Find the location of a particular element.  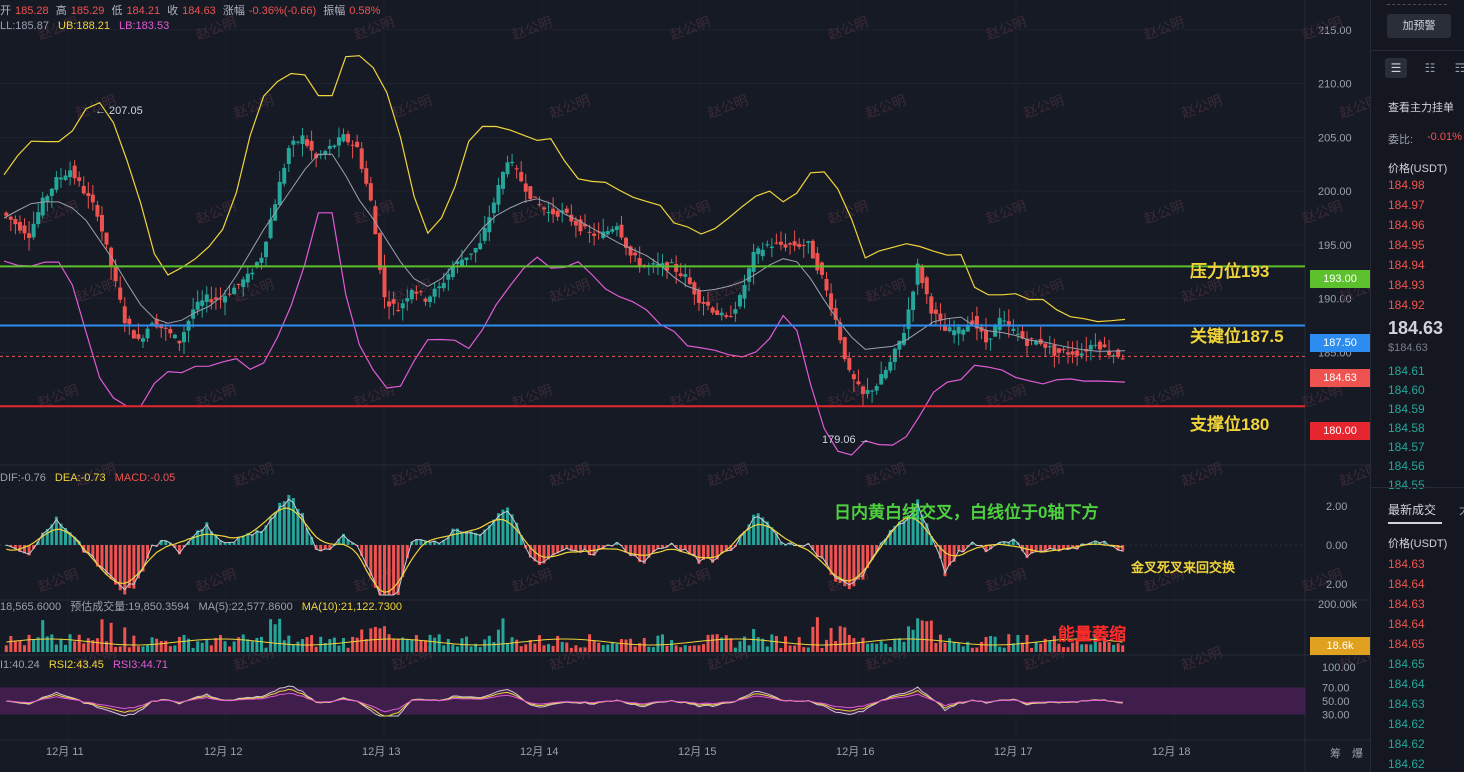

ask-price: 184.94 is located at coordinates (1406, 265).